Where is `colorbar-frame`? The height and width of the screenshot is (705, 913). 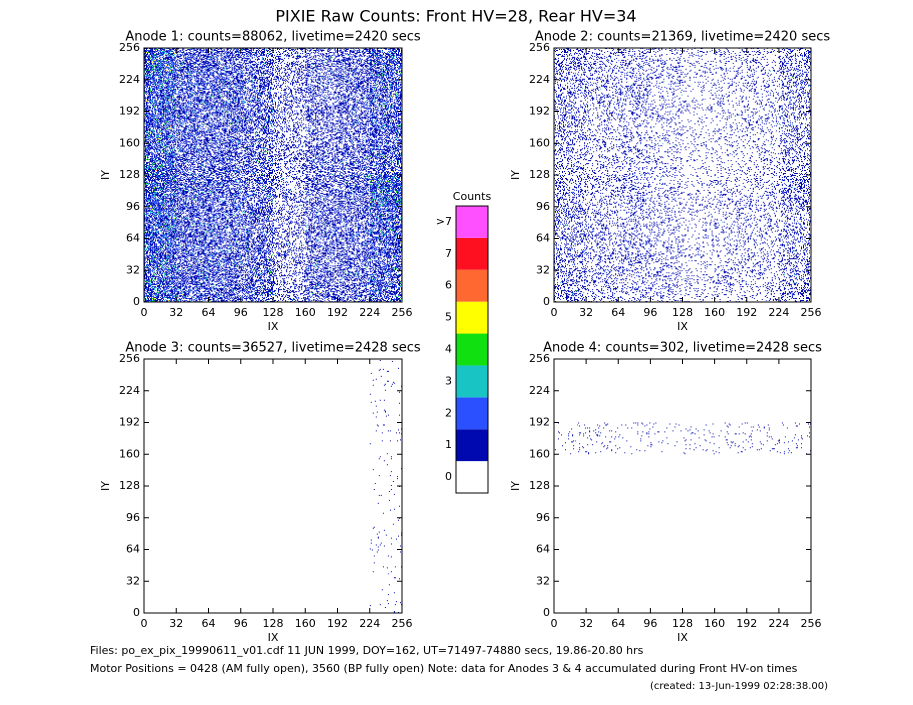 colorbar-frame is located at coordinates (472, 349).